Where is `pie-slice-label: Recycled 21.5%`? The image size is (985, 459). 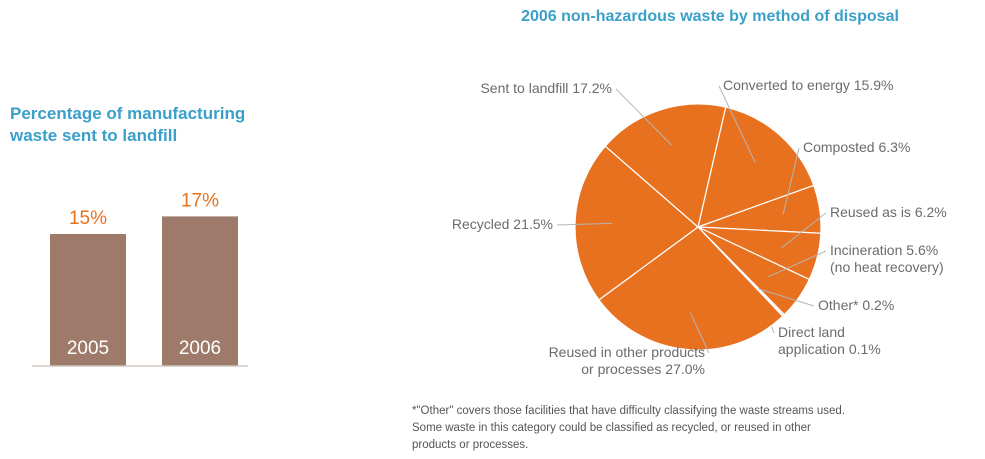 pie-slice-label: Recycled 21.5% is located at coordinates (502, 224).